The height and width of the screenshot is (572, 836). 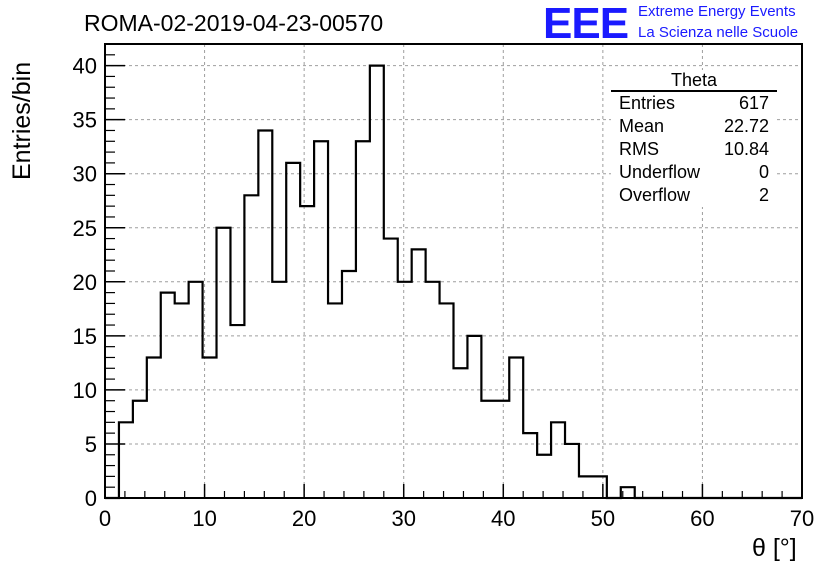 I want to click on stats-row-entries: Entries 617, so click(x=694, y=103).